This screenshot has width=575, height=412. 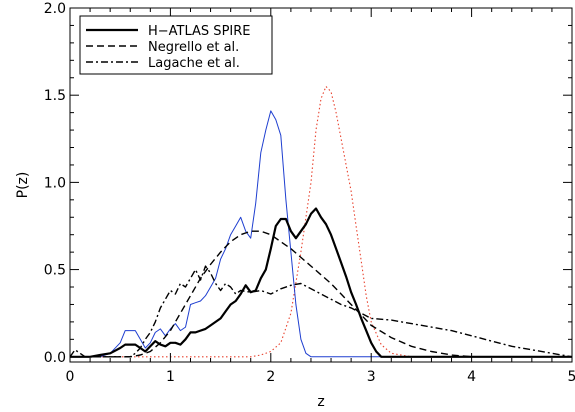 I want to click on x-tick-label: 4, so click(x=471, y=377).